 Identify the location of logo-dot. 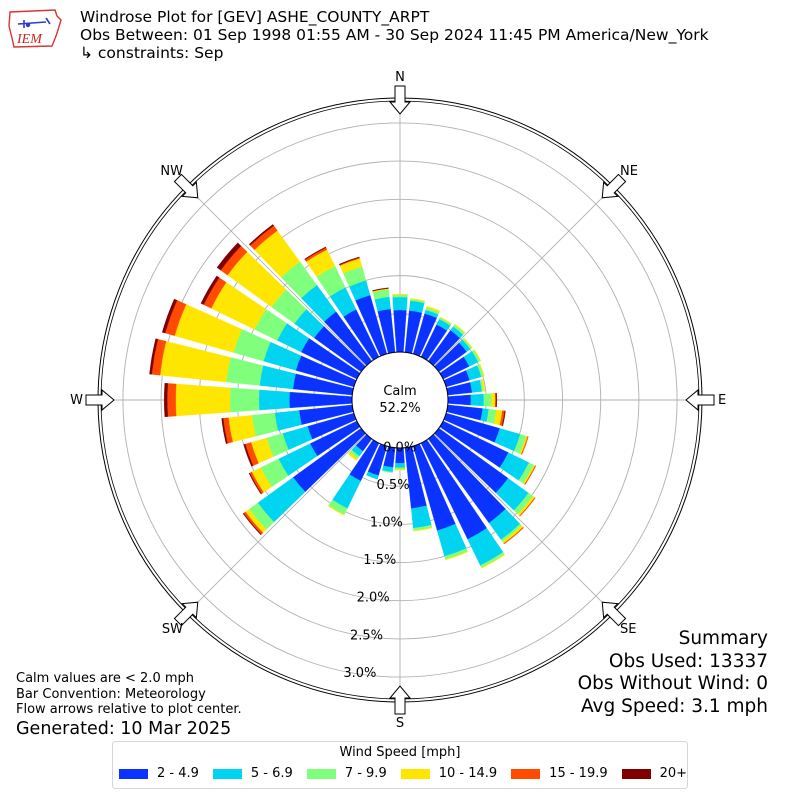
(28, 25).